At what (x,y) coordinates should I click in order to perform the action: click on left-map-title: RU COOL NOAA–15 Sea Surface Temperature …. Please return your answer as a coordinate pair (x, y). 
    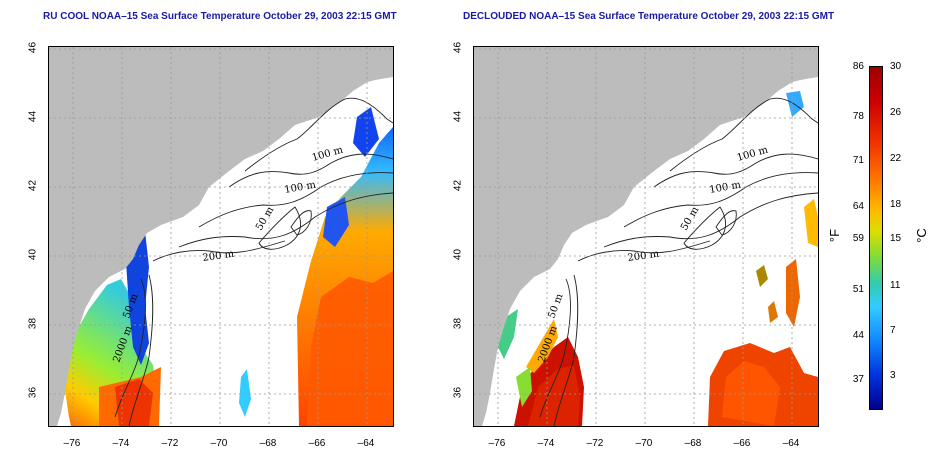
    Looking at the image, I should click on (220, 16).